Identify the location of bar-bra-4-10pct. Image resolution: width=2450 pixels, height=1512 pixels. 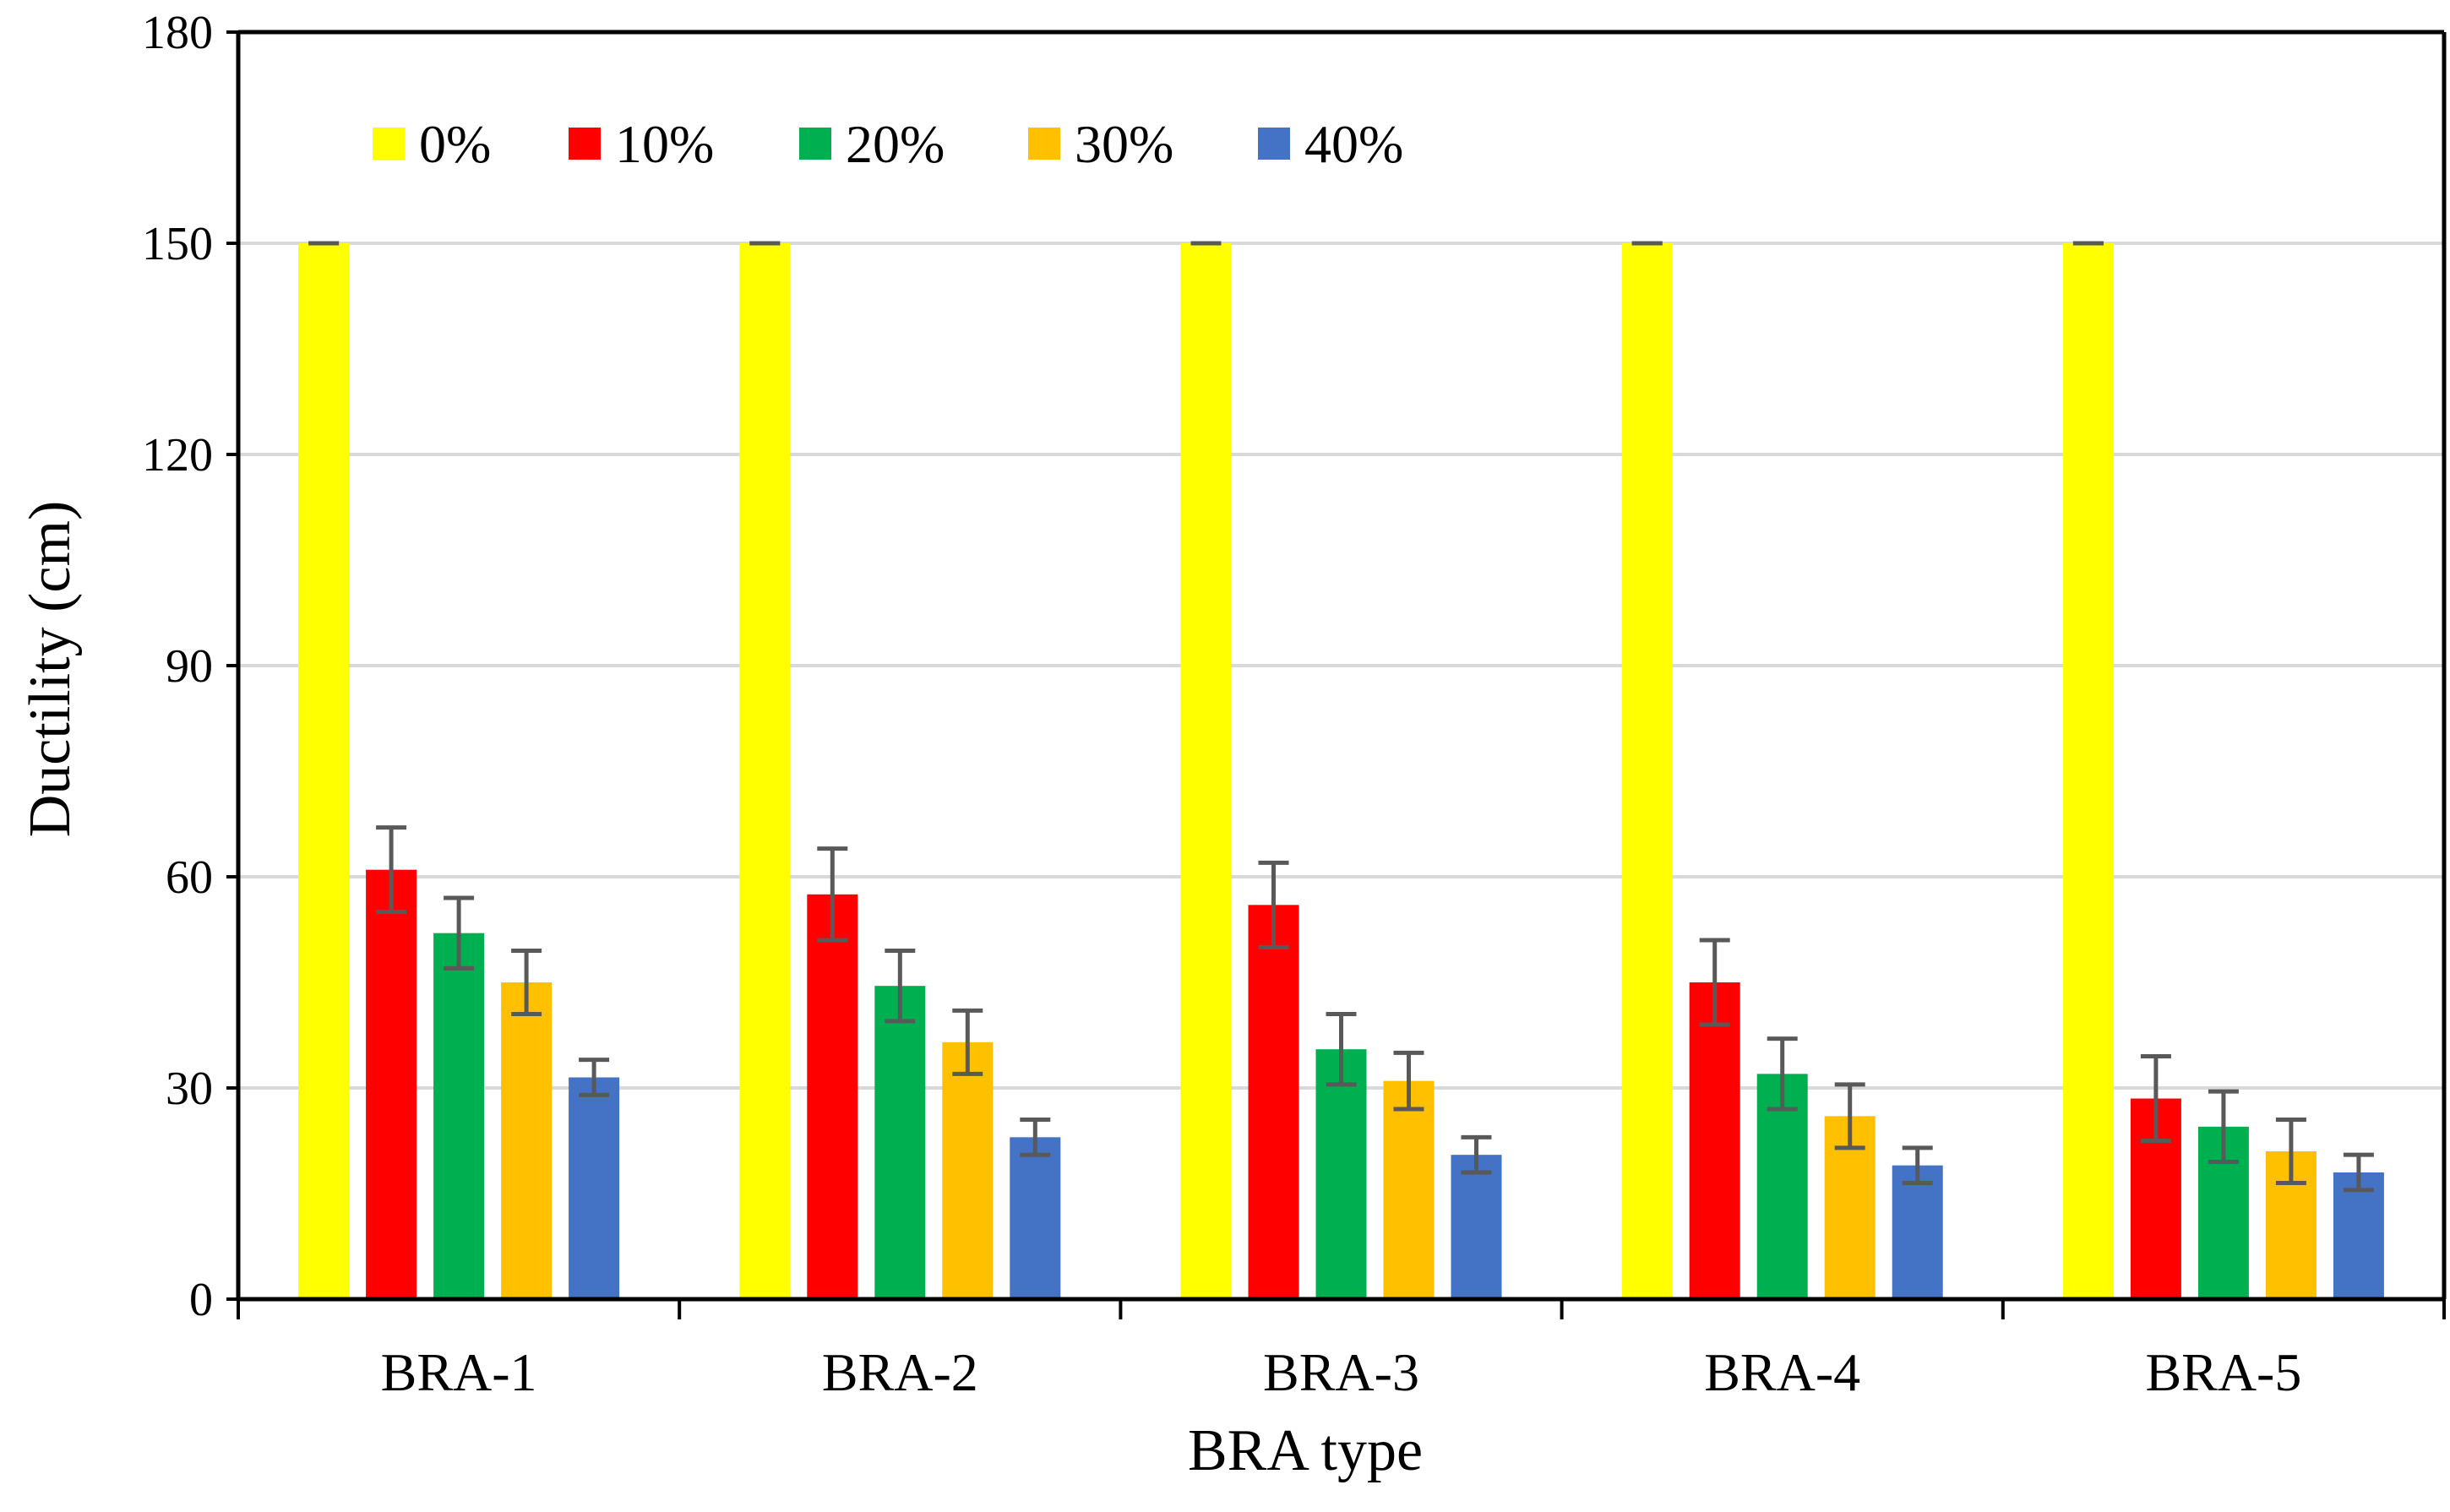
(1714, 1140).